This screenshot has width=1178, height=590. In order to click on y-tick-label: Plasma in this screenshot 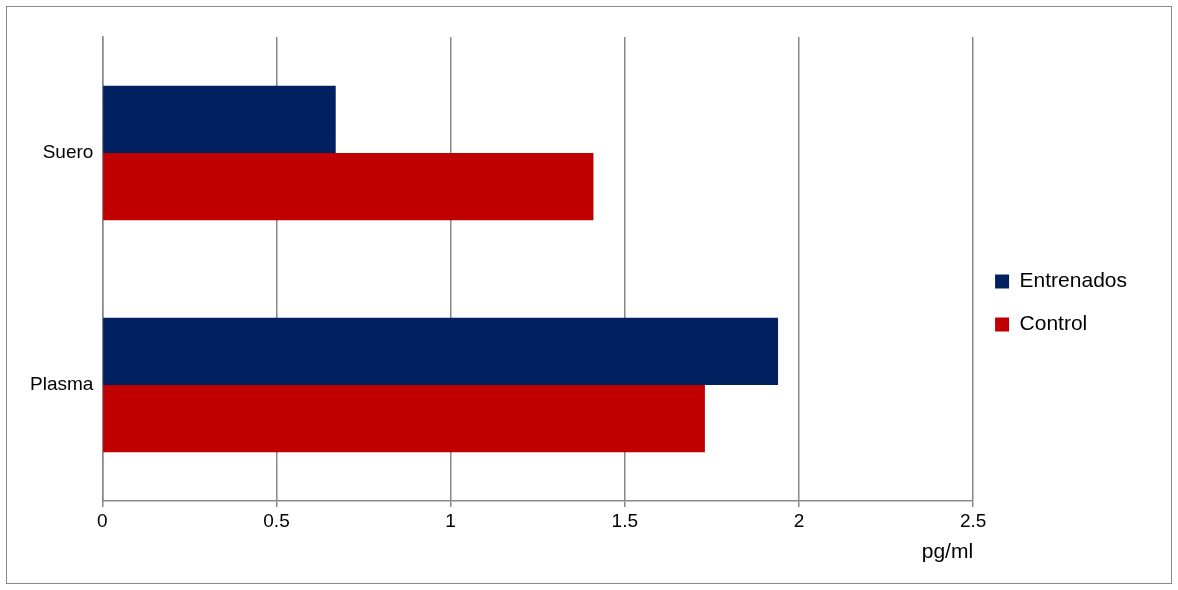, I will do `click(62, 384)`.